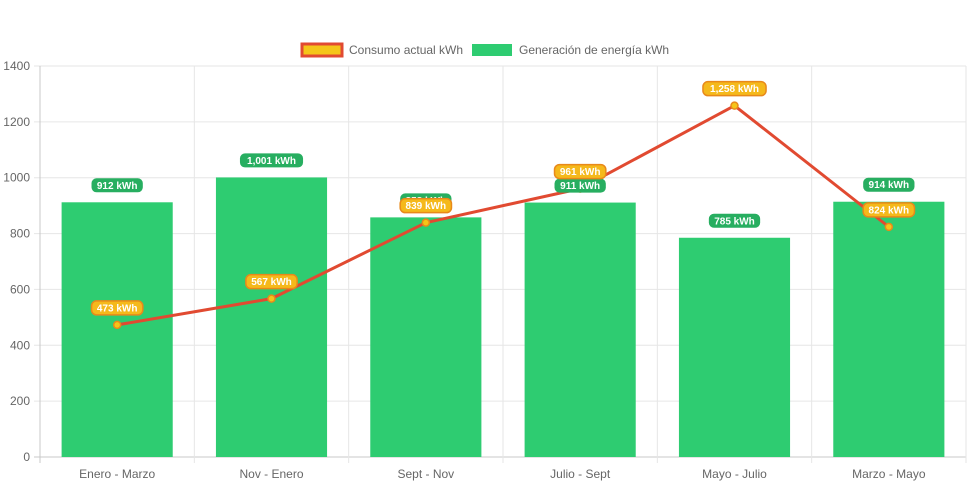 The image size is (971, 485). What do you see at coordinates (889, 474) in the screenshot?
I see `x-tick-label: Marzo - Mayo` at bounding box center [889, 474].